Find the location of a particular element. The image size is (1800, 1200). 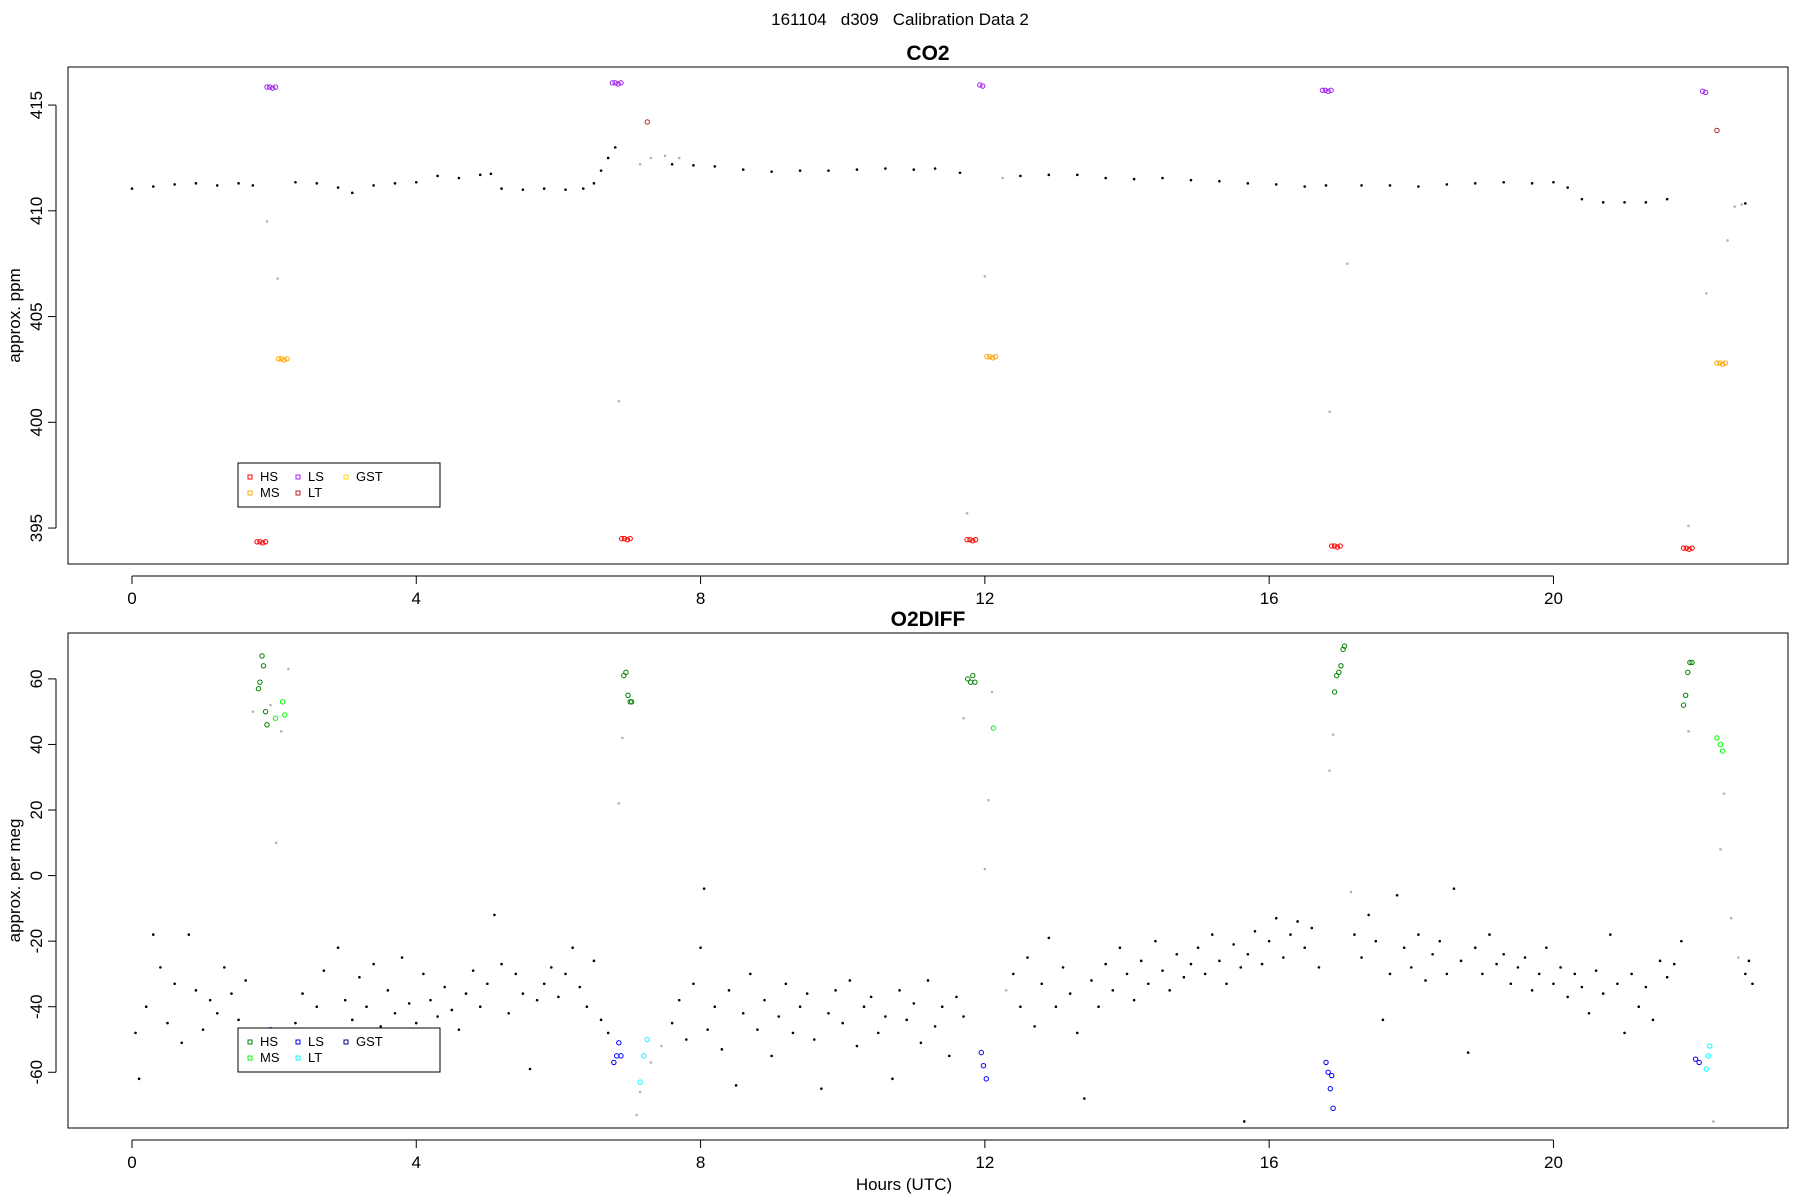

co2-ls-point is located at coordinates (270, 87).